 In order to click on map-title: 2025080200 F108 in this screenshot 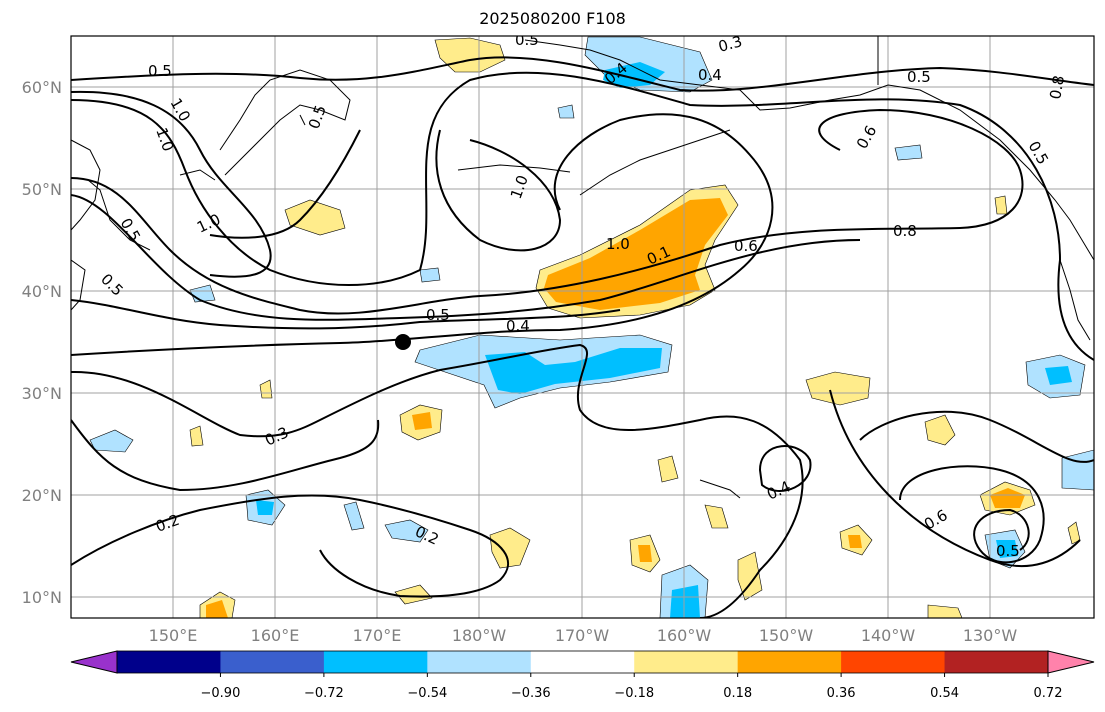, I will do `click(552, 18)`.